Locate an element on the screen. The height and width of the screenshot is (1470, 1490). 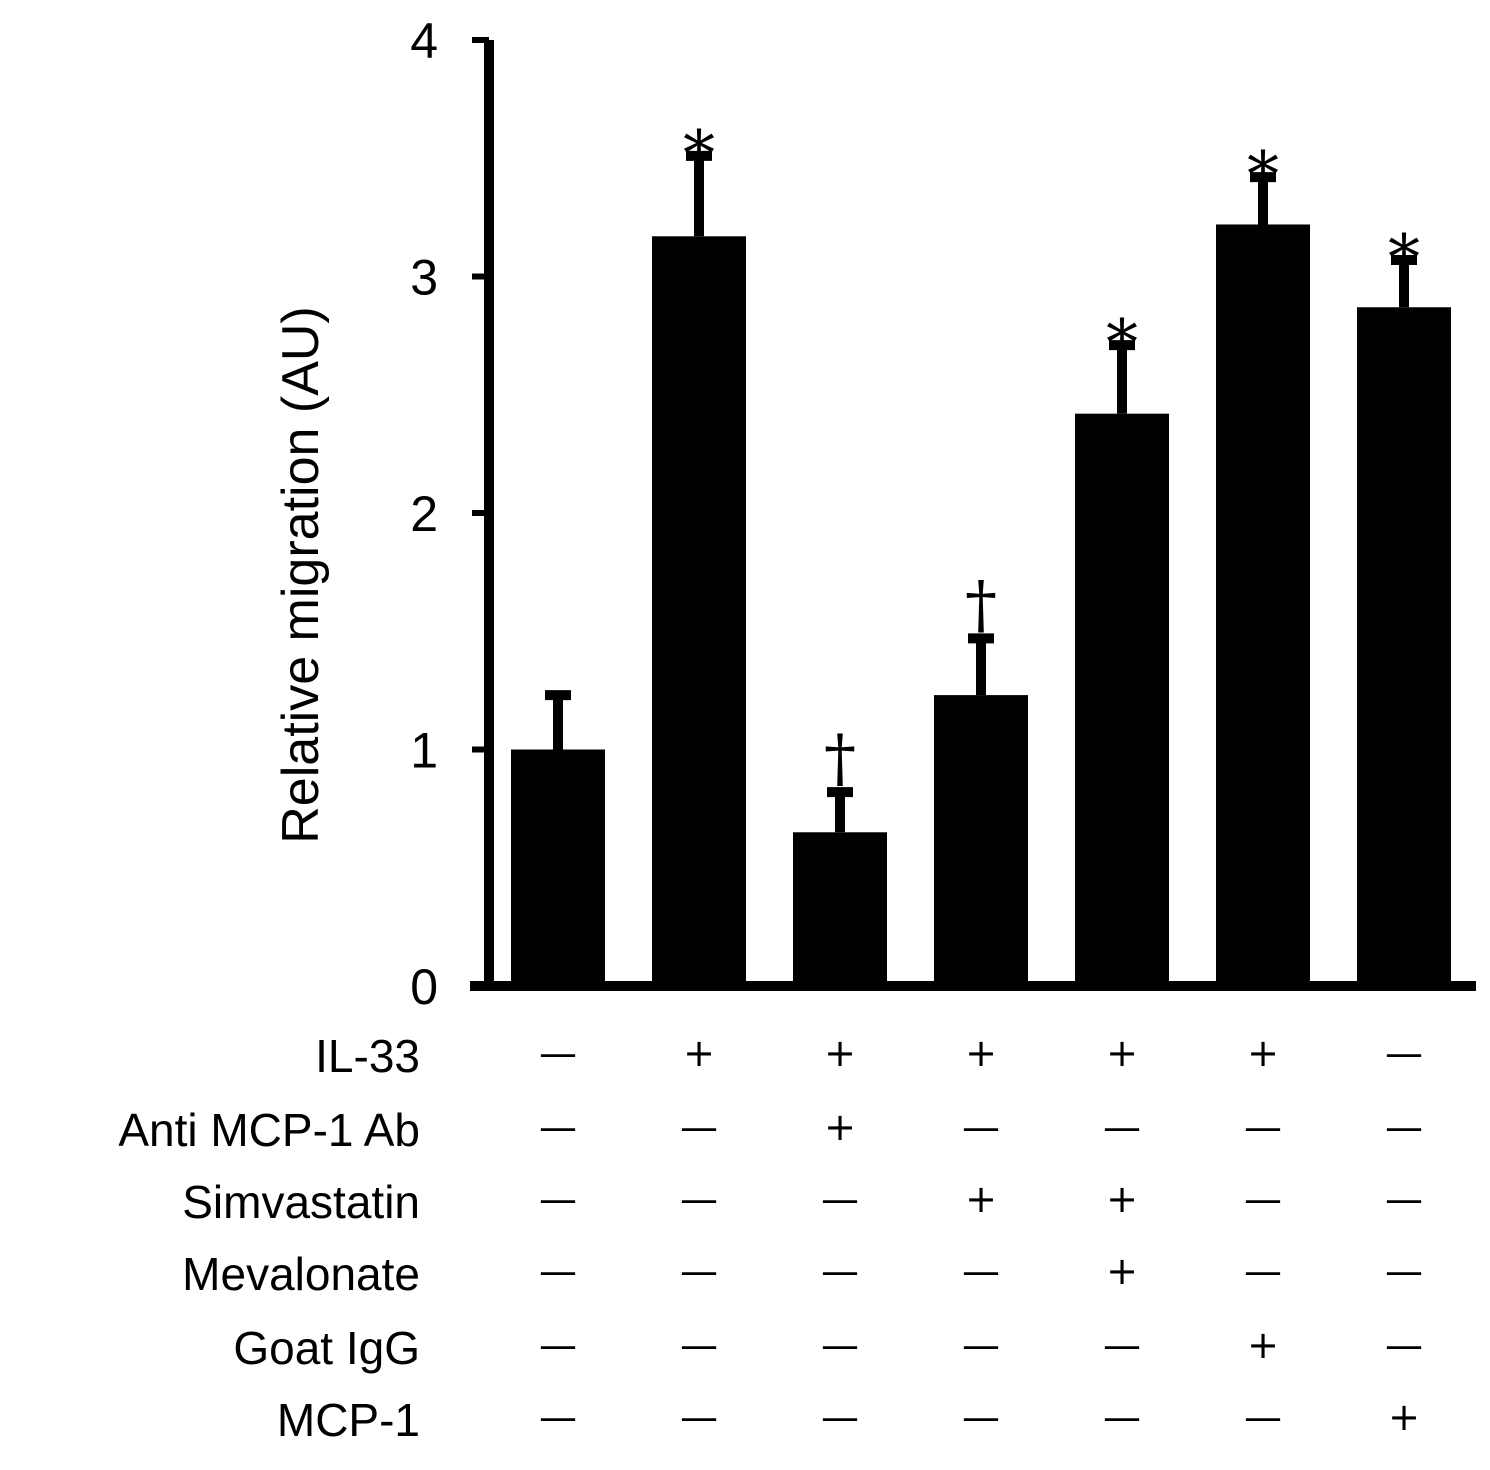
treatment-label: IL-33 is located at coordinates (367, 1056).